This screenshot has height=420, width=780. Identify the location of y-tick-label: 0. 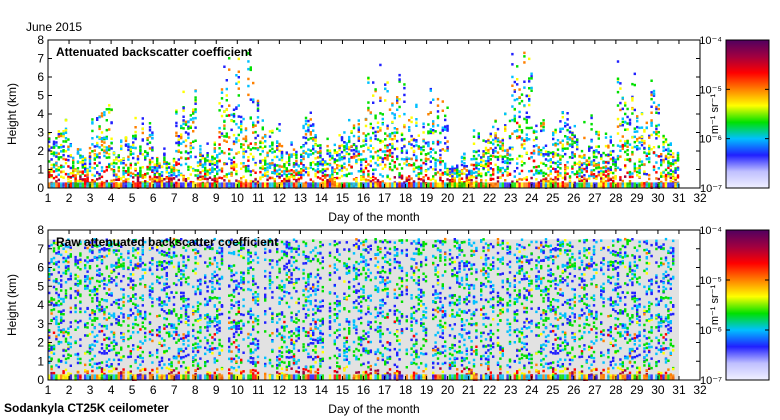
(40, 188).